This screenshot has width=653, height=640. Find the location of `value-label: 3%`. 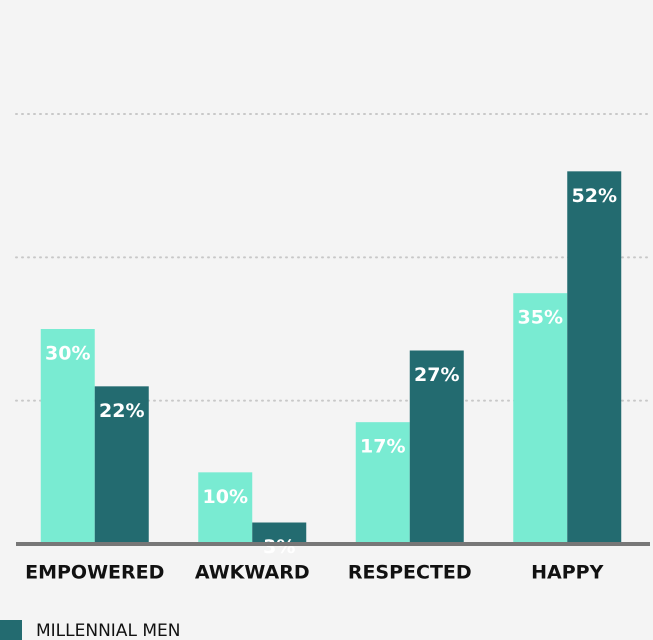

value-label: 3% is located at coordinates (279, 547).